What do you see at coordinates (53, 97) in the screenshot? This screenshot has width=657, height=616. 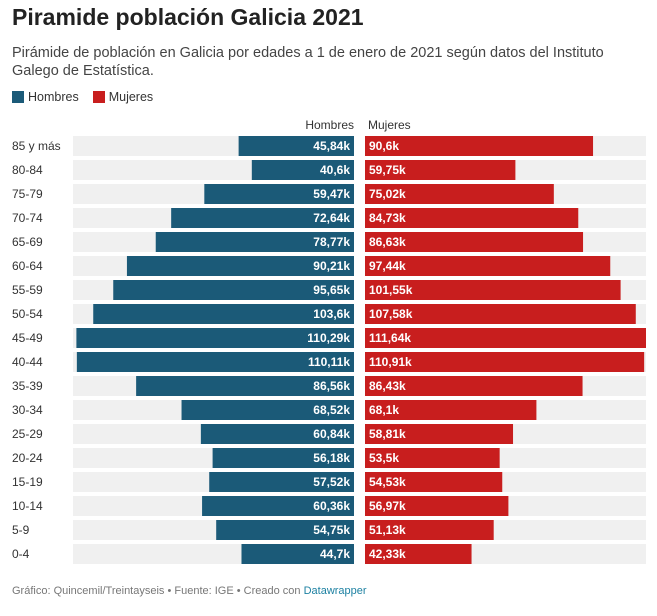 I see `legend-label-hombres: Hombres` at bounding box center [53, 97].